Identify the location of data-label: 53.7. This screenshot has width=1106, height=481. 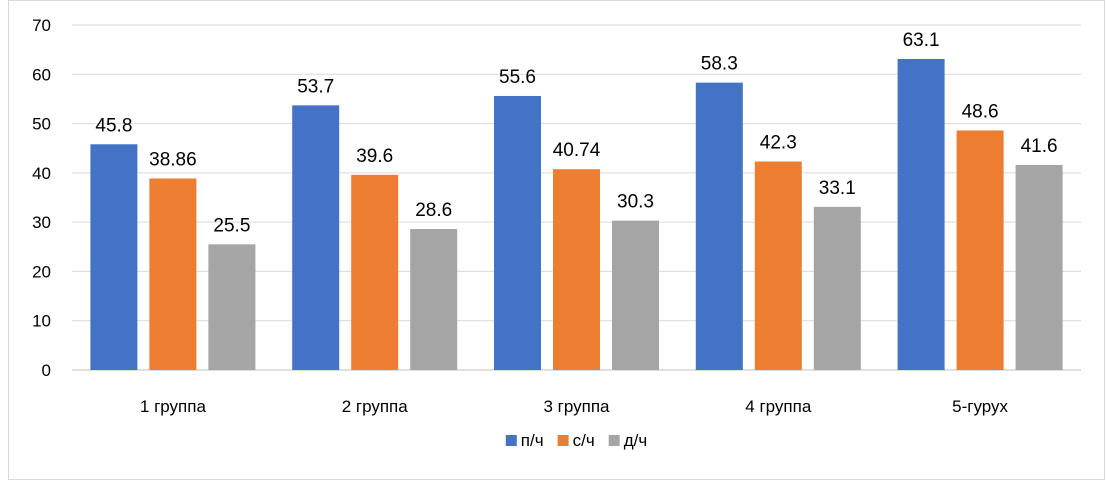
(315, 86).